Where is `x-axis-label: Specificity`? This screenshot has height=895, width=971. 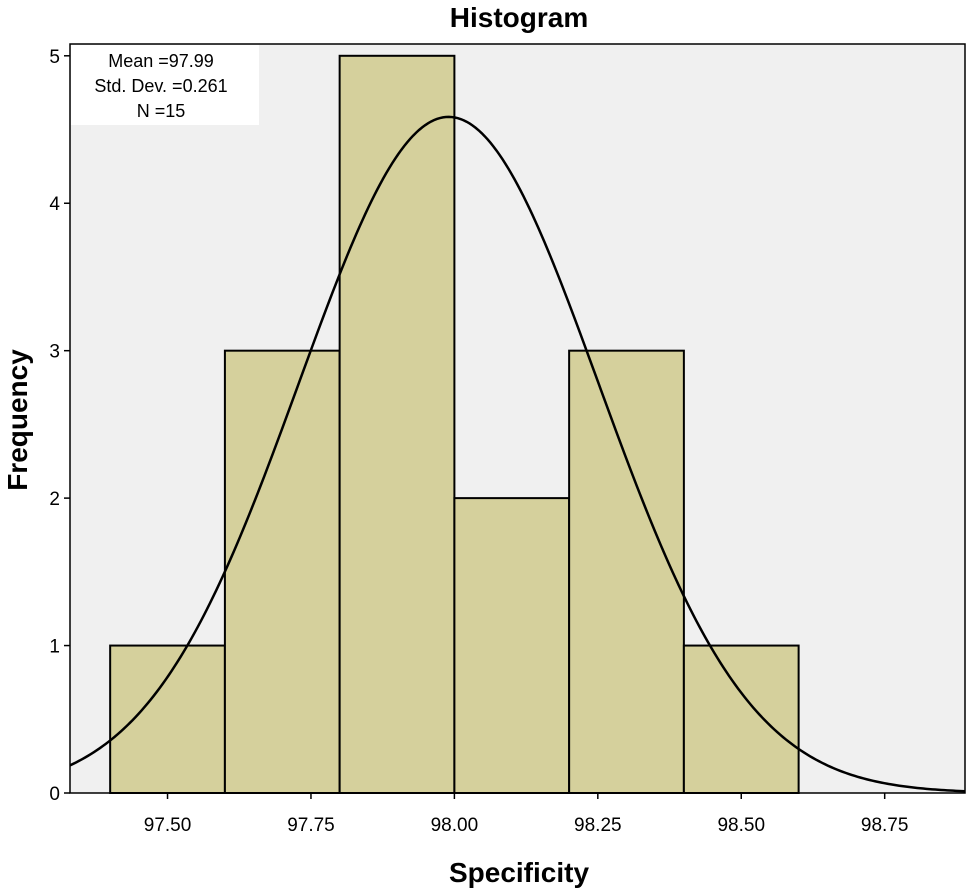
x-axis-label: Specificity is located at coordinates (519, 872).